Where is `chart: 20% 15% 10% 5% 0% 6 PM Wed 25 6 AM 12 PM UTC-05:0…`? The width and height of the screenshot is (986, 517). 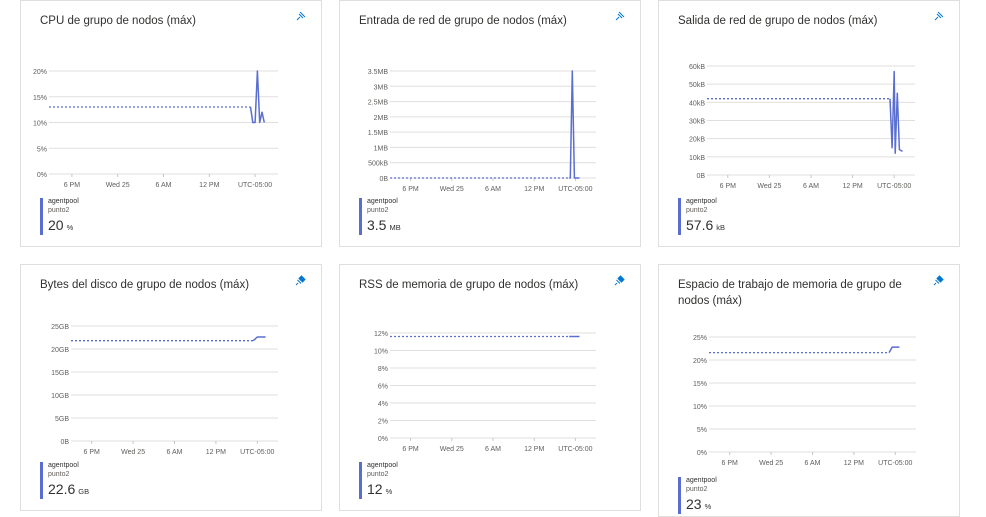 chart: 20% 15% 10% 5% 0% 6 PM Wed 25 6 AM 12 PM UTC-05:0… is located at coordinates (172, 101).